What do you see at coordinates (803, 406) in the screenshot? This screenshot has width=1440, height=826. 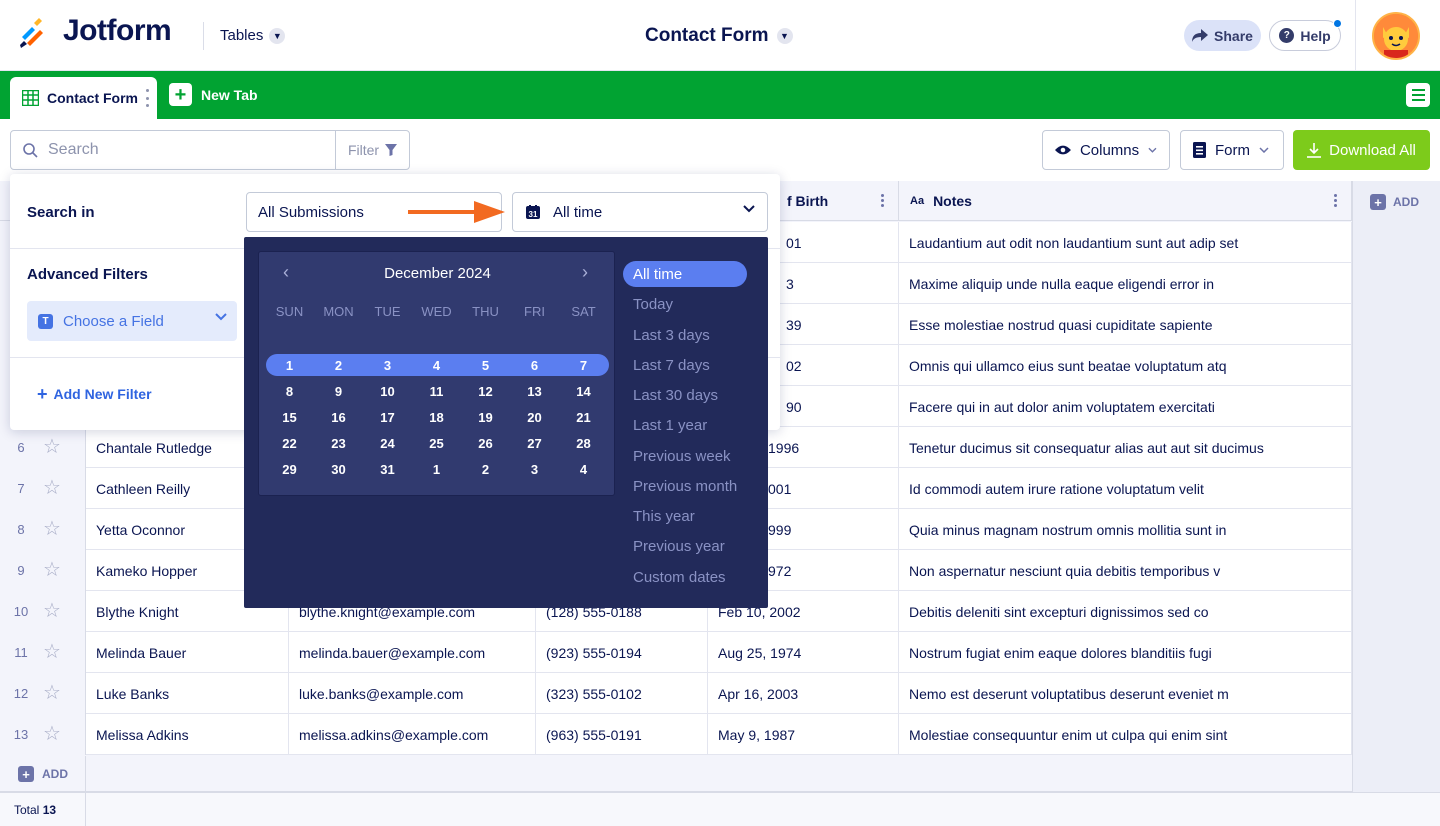 I see `cell-dob: 90` at bounding box center [803, 406].